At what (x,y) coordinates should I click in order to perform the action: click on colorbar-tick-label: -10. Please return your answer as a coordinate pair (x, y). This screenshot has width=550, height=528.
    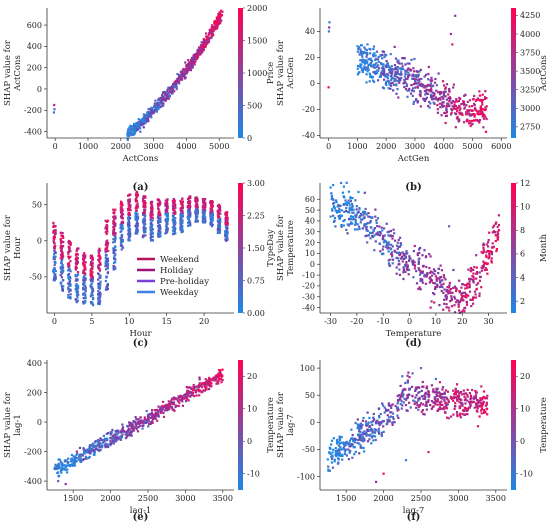
    Looking at the image, I should click on (253, 474).